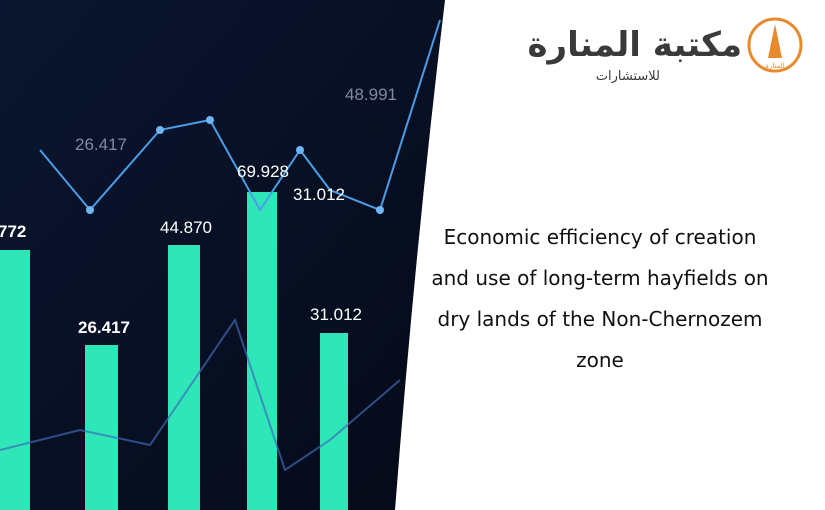 The width and height of the screenshot is (825, 510). Describe the element at coordinates (13, 231) in the screenshot. I see `image-label: 772` at that location.